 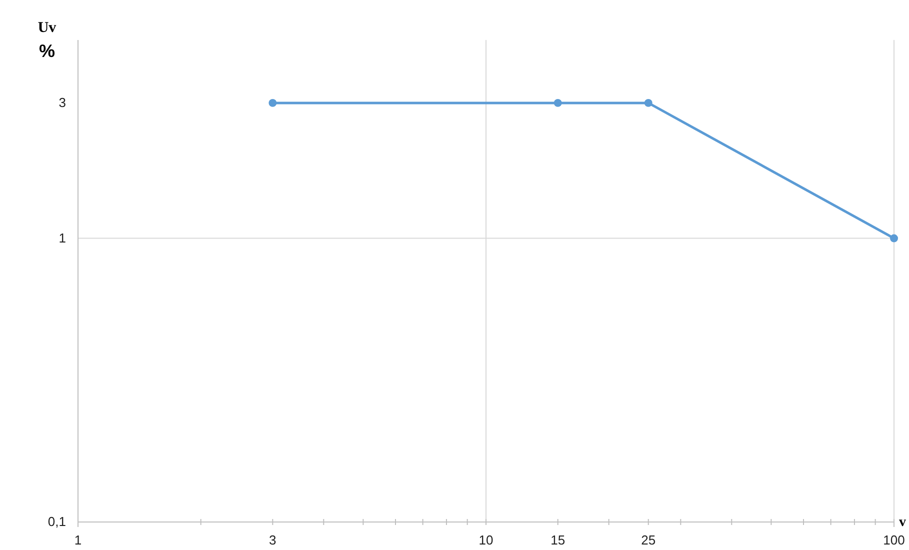 What do you see at coordinates (272, 540) in the screenshot?
I see `x-tick-label: 3` at bounding box center [272, 540].